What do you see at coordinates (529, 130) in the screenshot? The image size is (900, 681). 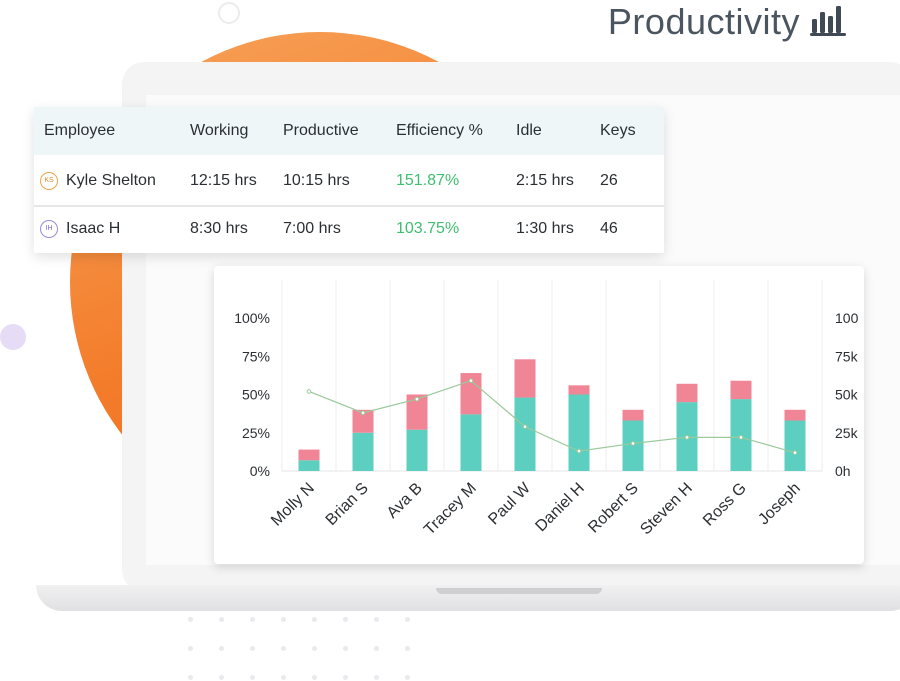 I see `column-header-idle: Idle` at bounding box center [529, 130].